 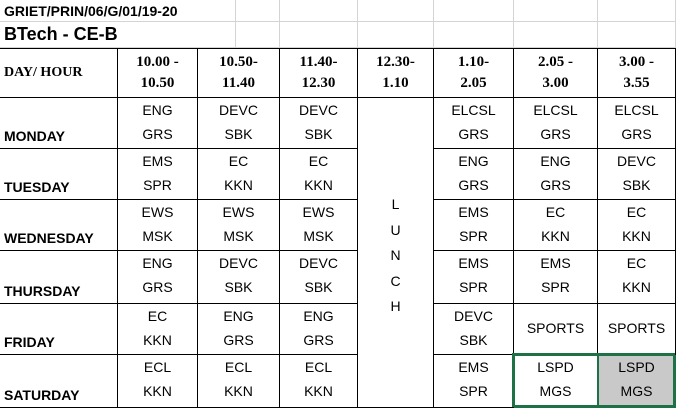 What do you see at coordinates (42, 291) in the screenshot?
I see `day-label: THURSDAY` at bounding box center [42, 291].